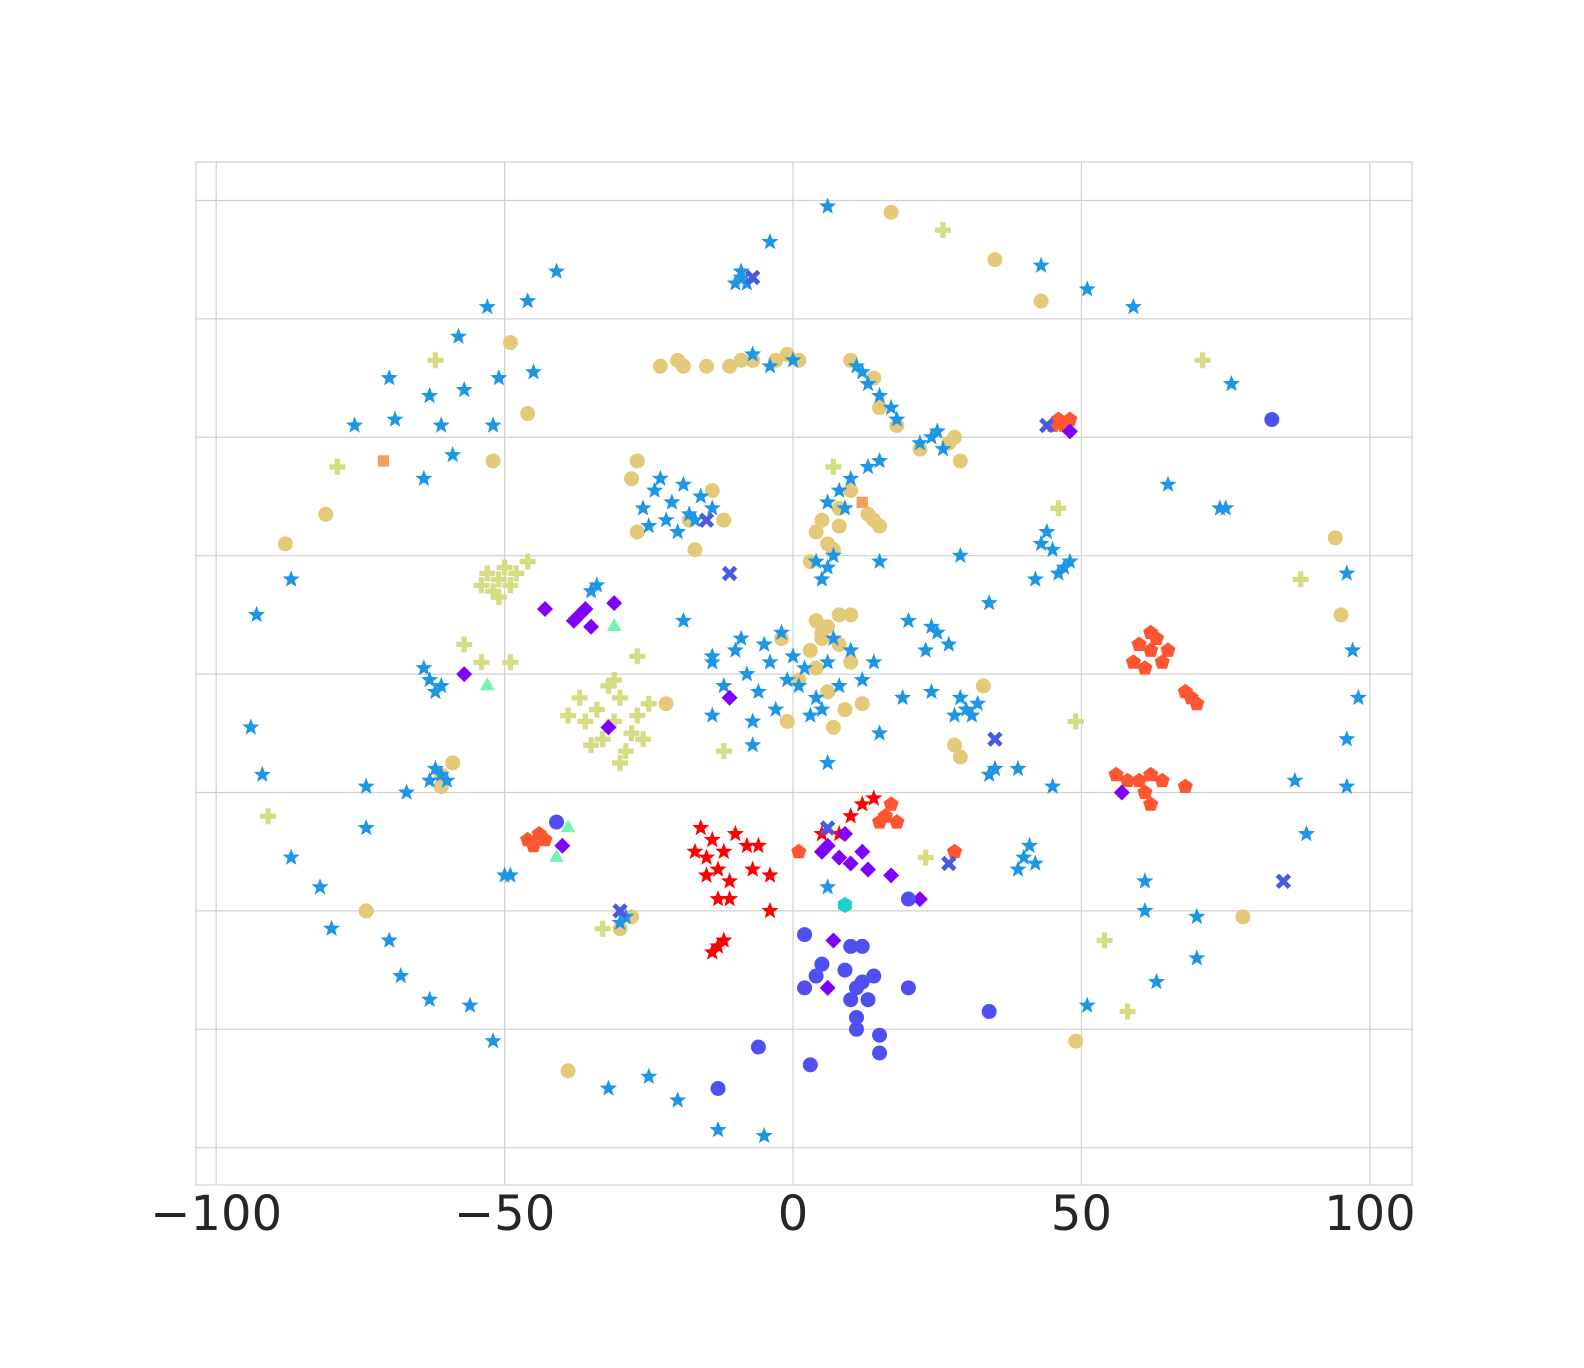  Describe the element at coordinates (1081, 1214) in the screenshot. I see `x-tick-label: 50` at that location.